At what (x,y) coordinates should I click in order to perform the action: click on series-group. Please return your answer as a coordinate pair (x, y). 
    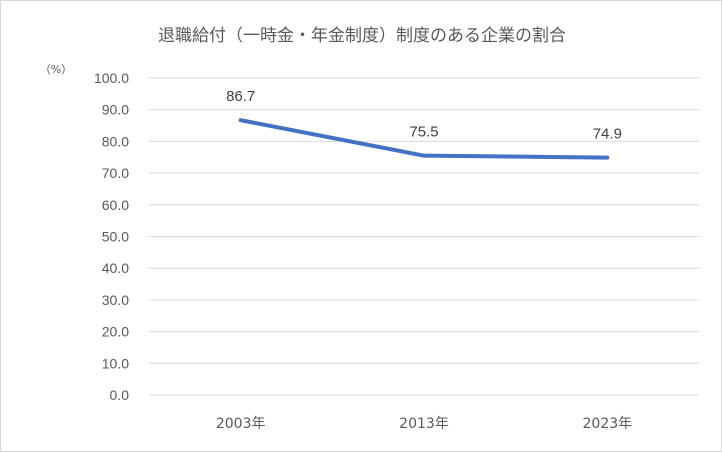
    Looking at the image, I should click on (424, 139).